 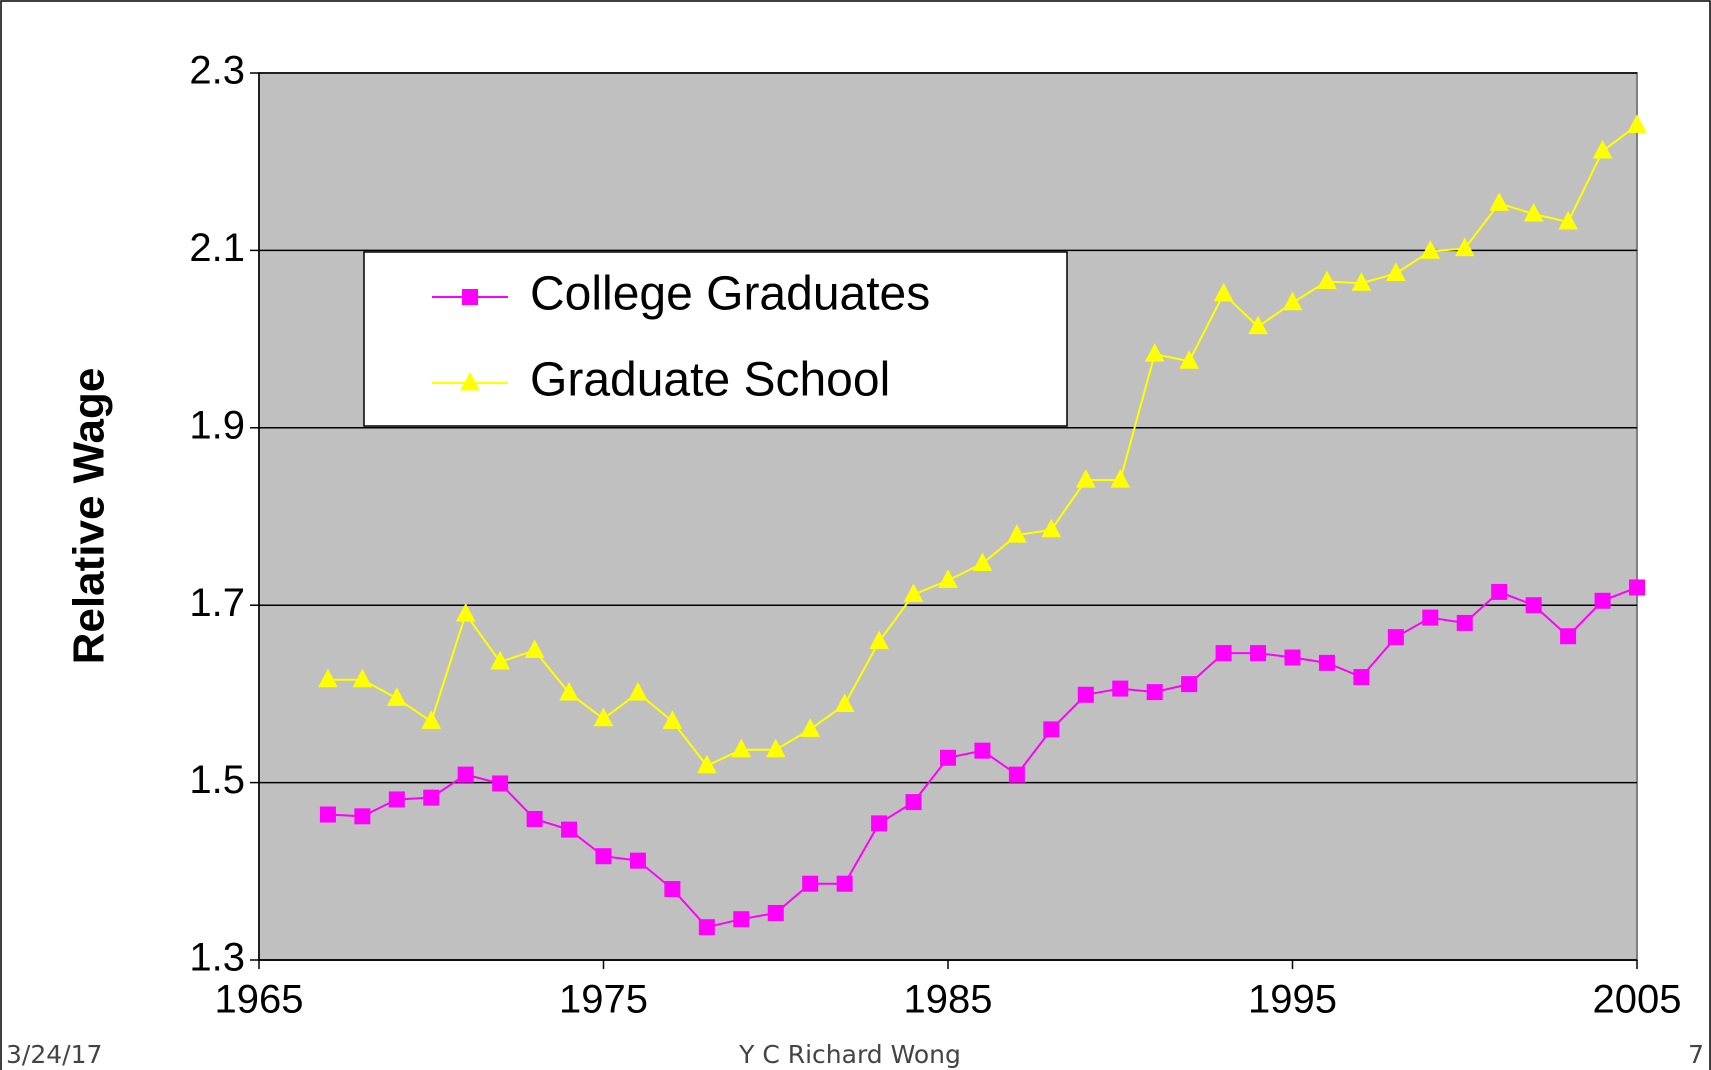 What do you see at coordinates (217, 71) in the screenshot?
I see `y-tick-label: 2.3` at bounding box center [217, 71].